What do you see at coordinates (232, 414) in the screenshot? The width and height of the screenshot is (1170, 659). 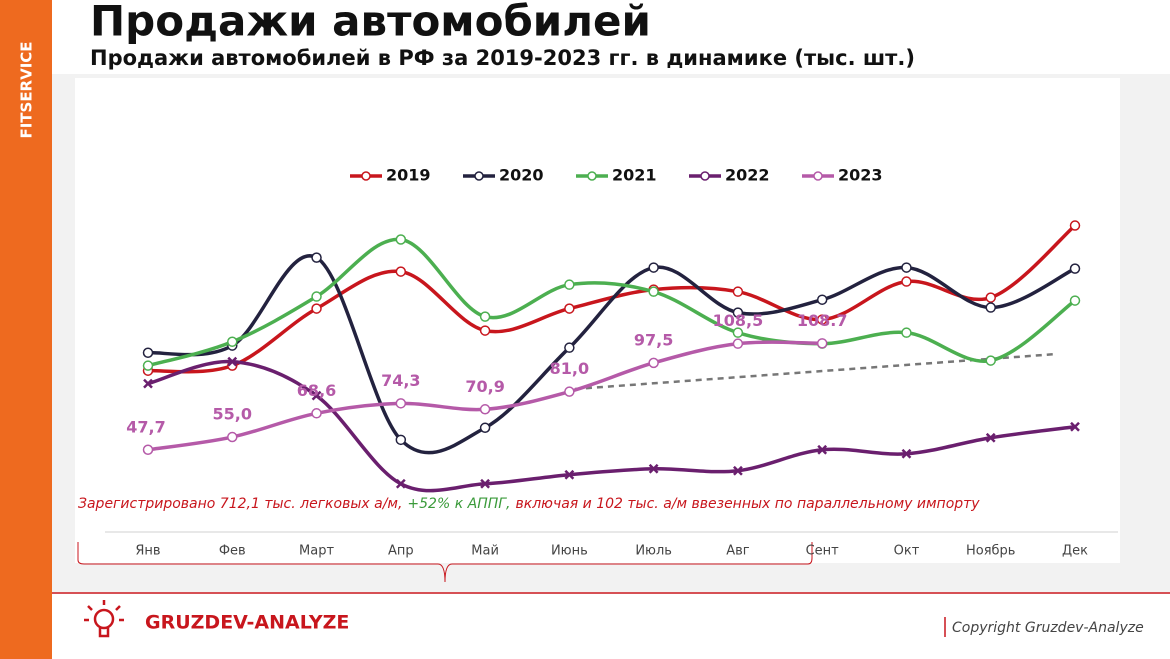 I see `data-label: 55,0` at bounding box center [232, 414].